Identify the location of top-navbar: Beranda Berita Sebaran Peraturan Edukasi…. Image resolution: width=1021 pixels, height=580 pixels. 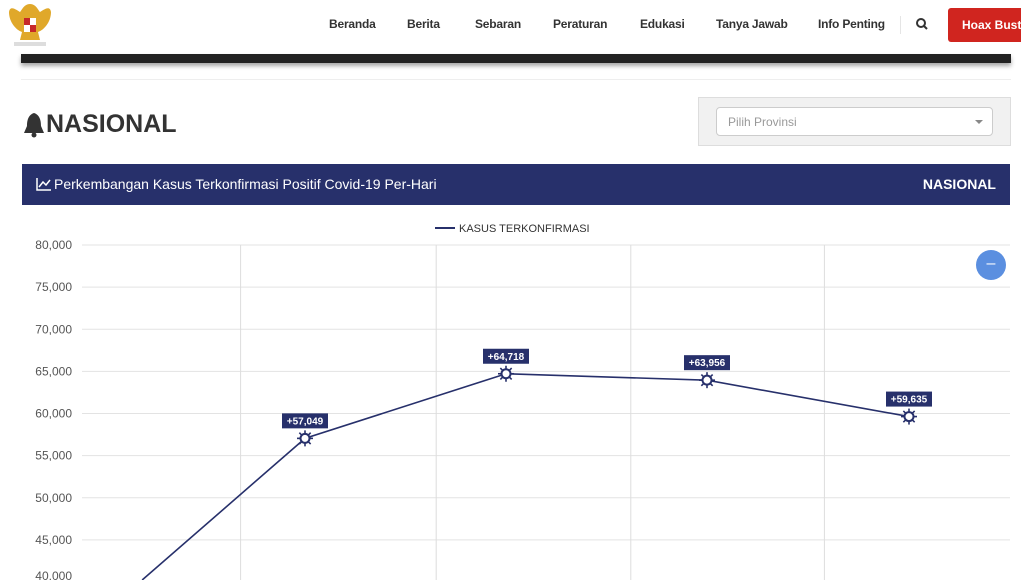
(510, 26).